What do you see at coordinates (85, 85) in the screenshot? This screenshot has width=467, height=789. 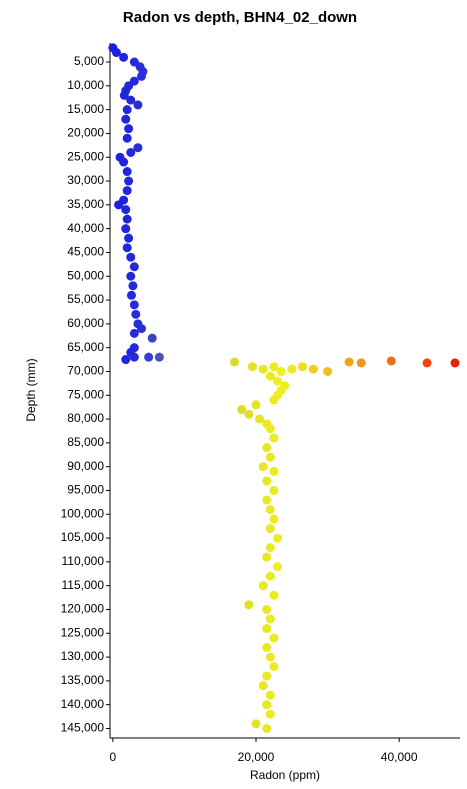 I see `y-tick-label: 10,000` at bounding box center [85, 85].